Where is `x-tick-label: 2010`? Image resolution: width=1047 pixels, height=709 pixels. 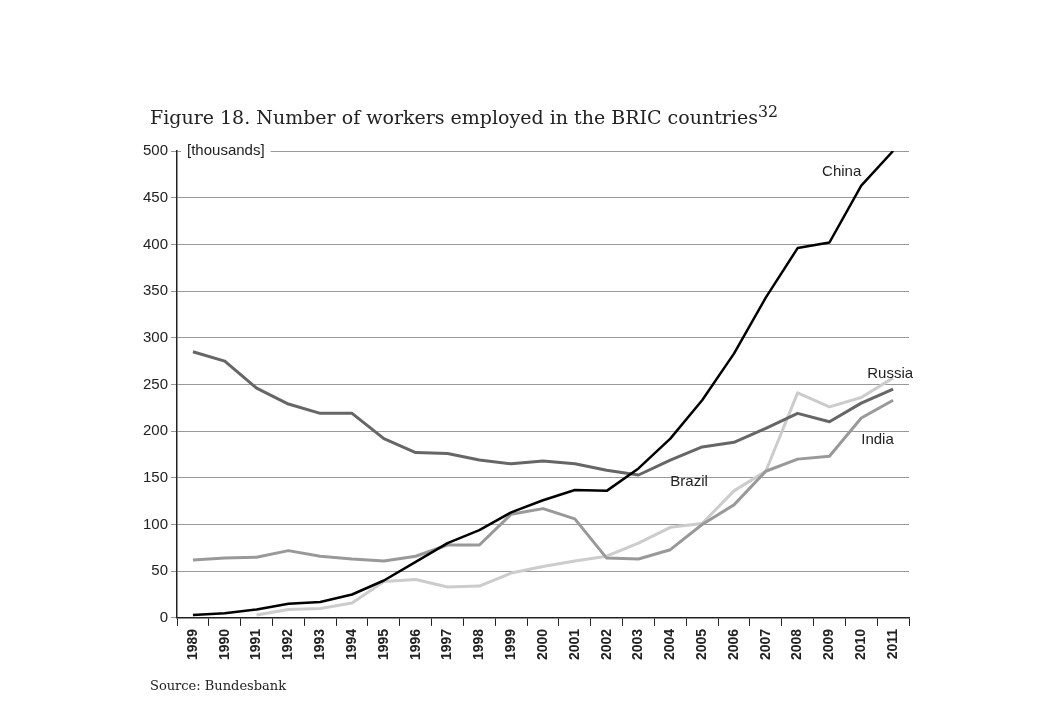
x-tick-label: 2010 is located at coordinates (860, 644).